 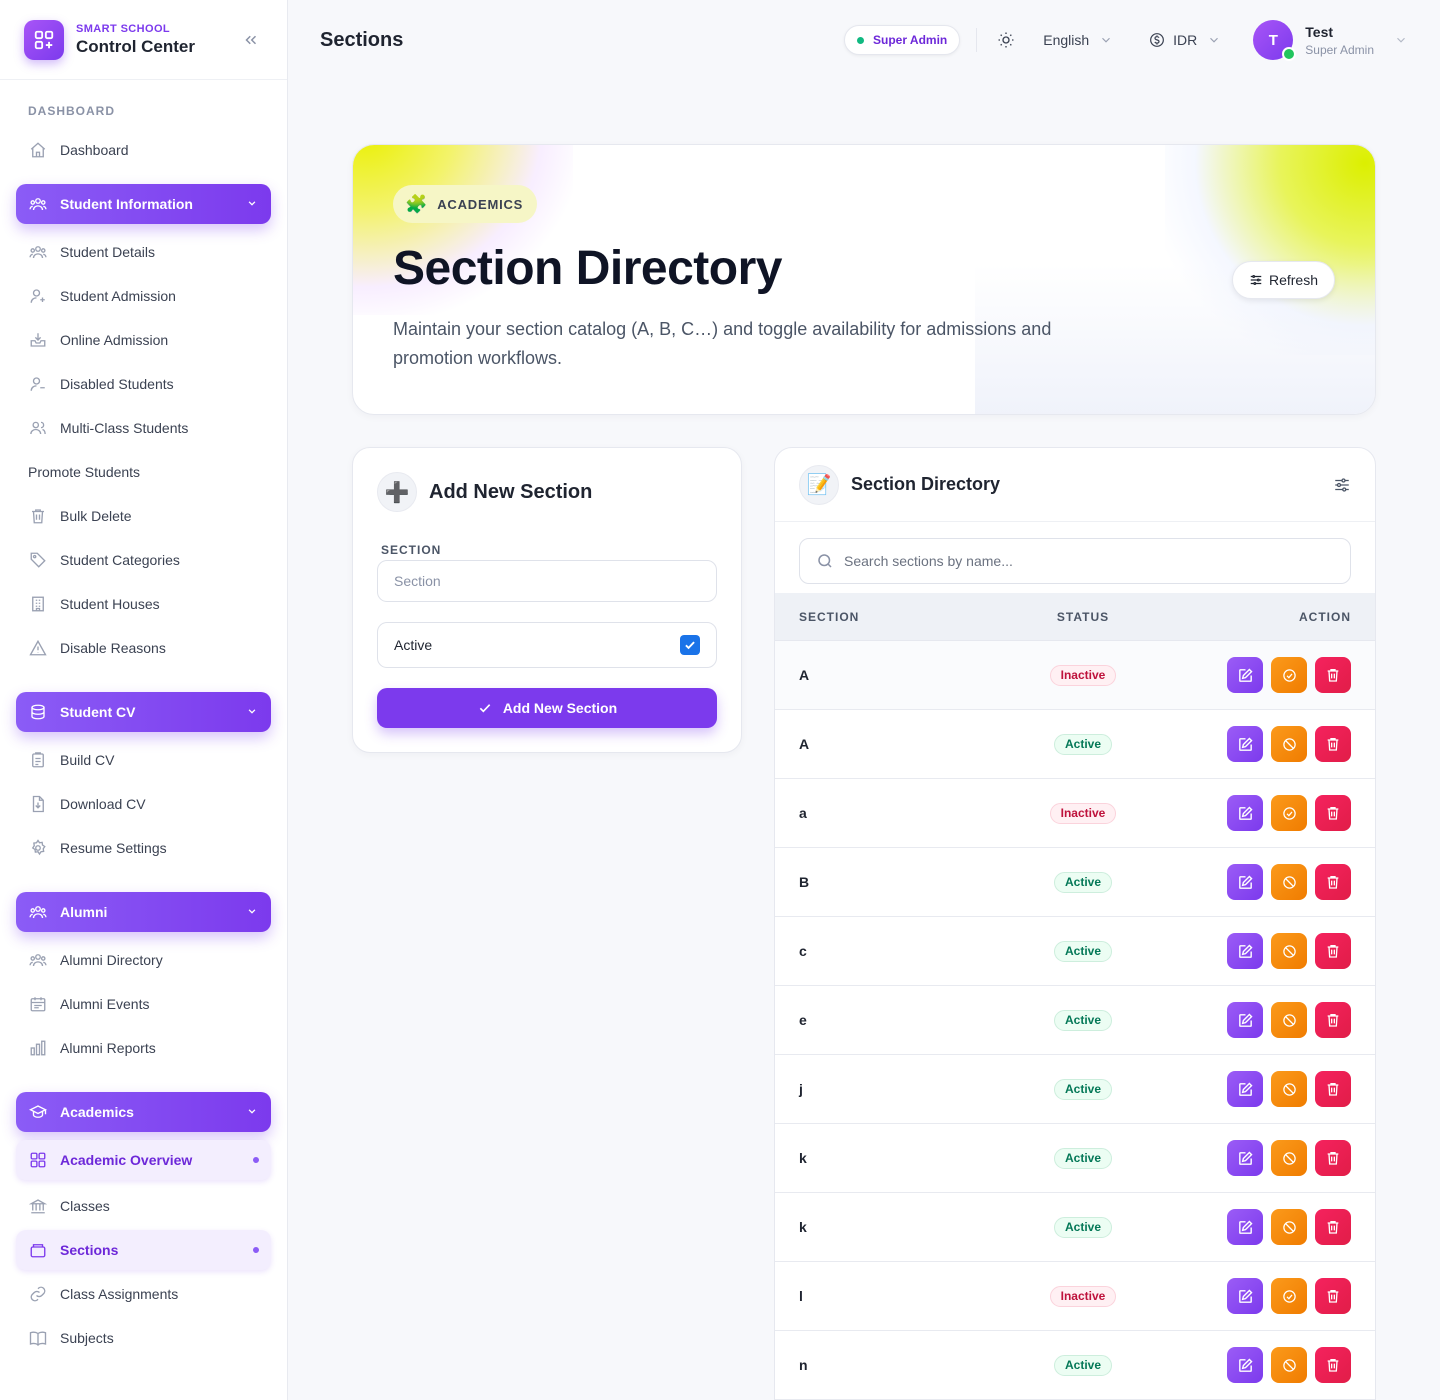 I want to click on chevron-down-icon, so click(x=1214, y=40).